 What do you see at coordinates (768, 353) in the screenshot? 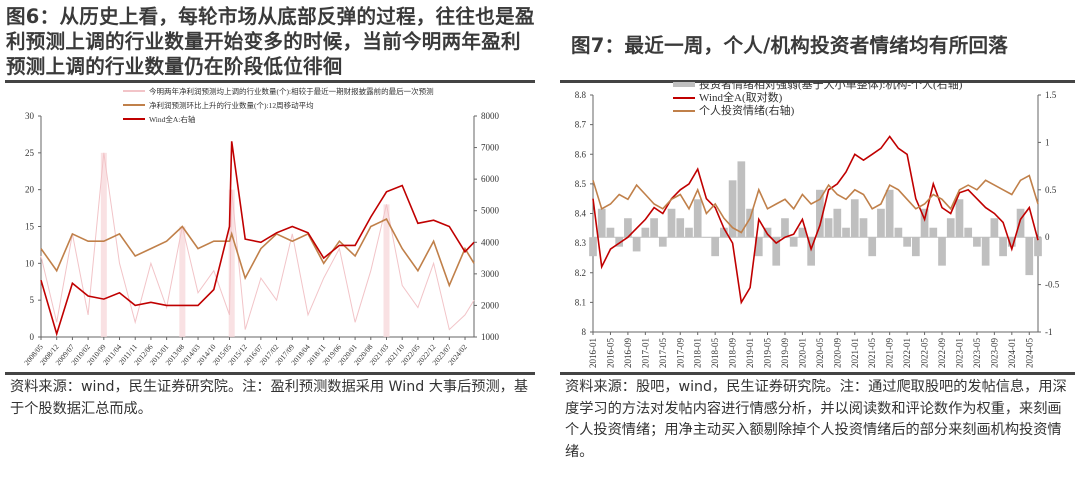
I see `x-tick-label: 2019-05` at bounding box center [768, 353].